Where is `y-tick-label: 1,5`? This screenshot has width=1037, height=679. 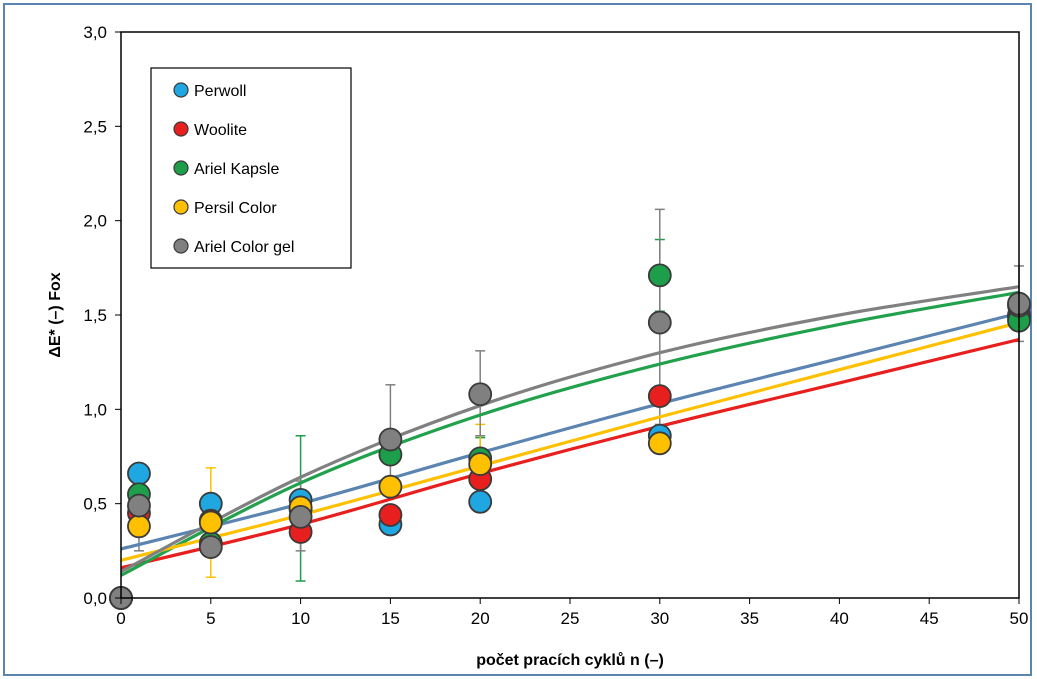
y-tick-label: 1,5 is located at coordinates (95, 315).